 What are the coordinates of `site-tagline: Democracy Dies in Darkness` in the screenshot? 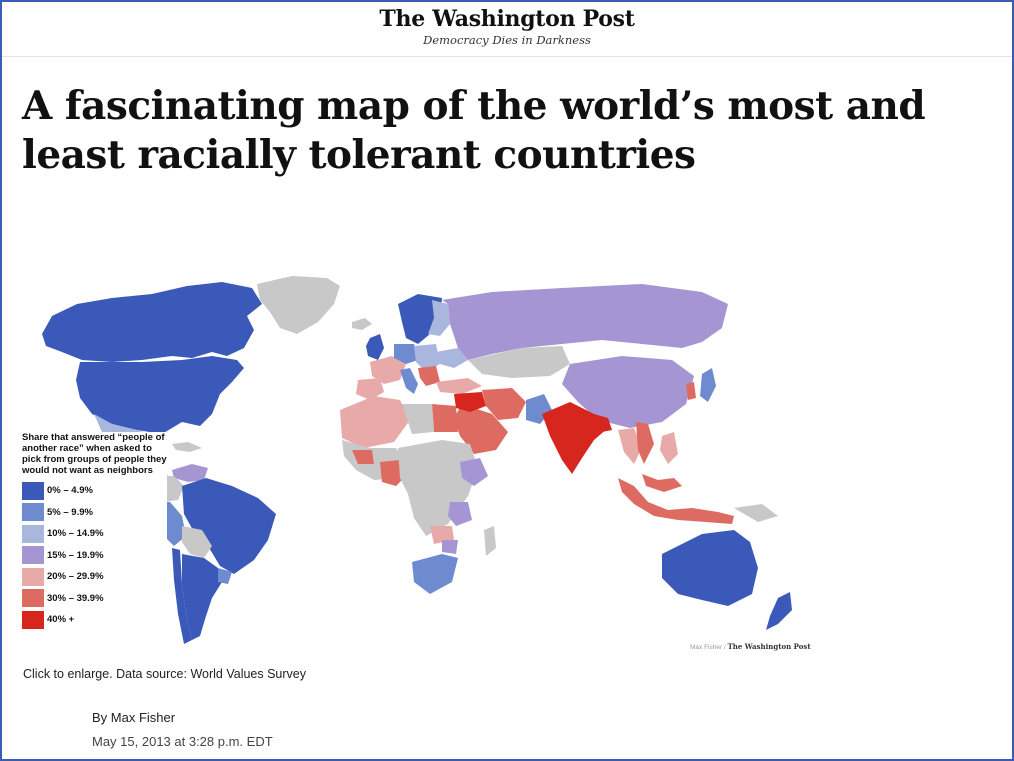 It's located at (507, 40).